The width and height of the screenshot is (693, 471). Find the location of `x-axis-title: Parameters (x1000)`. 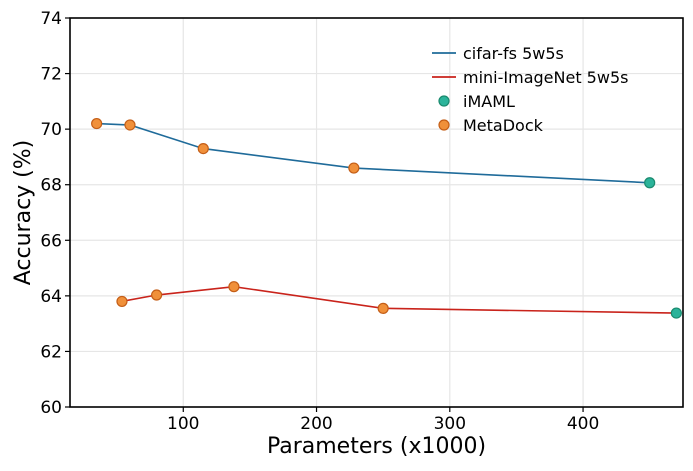

x-axis-title: Parameters (x1000) is located at coordinates (376, 446).